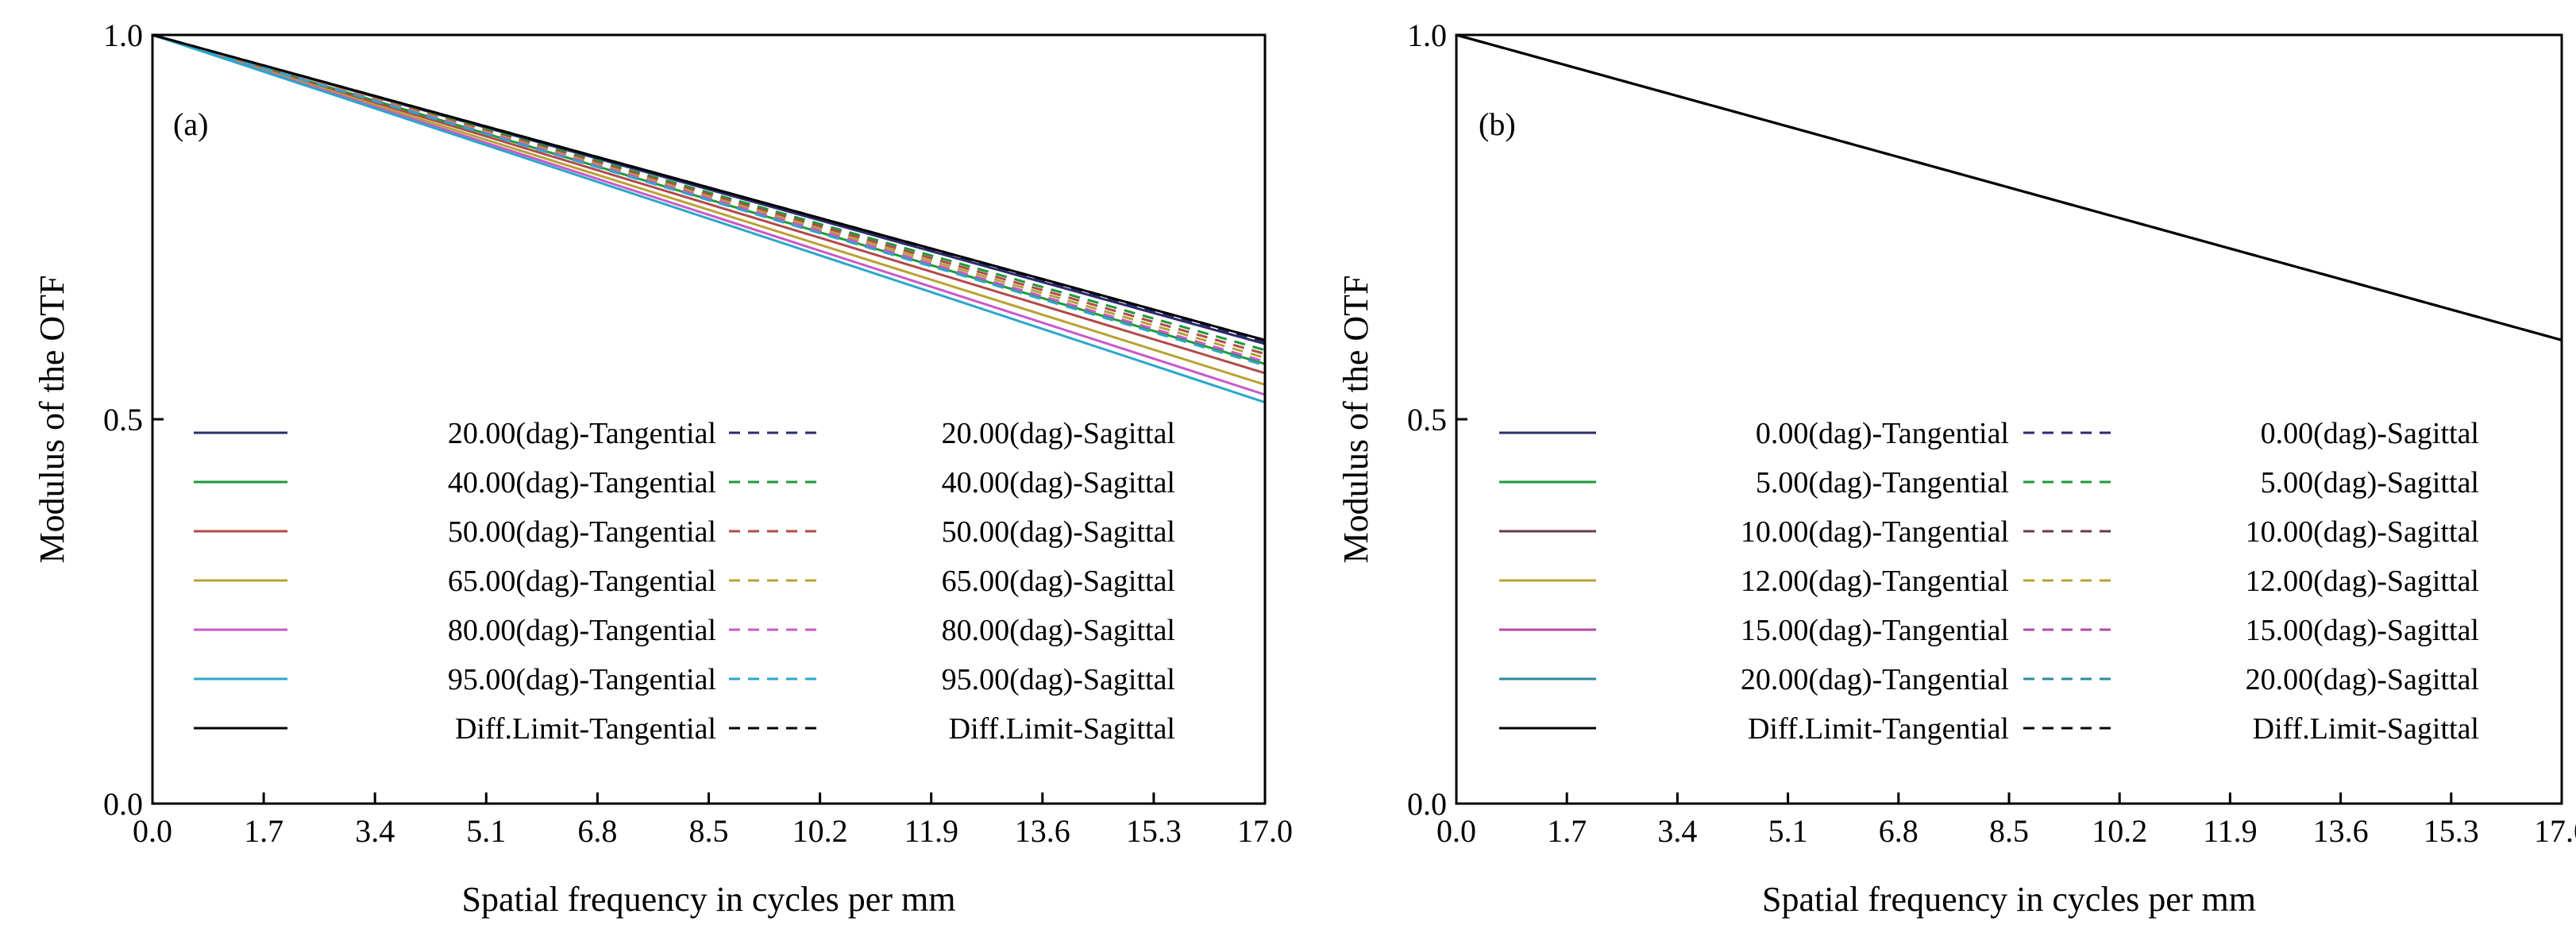  I want to click on legend-entry-label: 65.00(dag)-Tangential, so click(582, 581).